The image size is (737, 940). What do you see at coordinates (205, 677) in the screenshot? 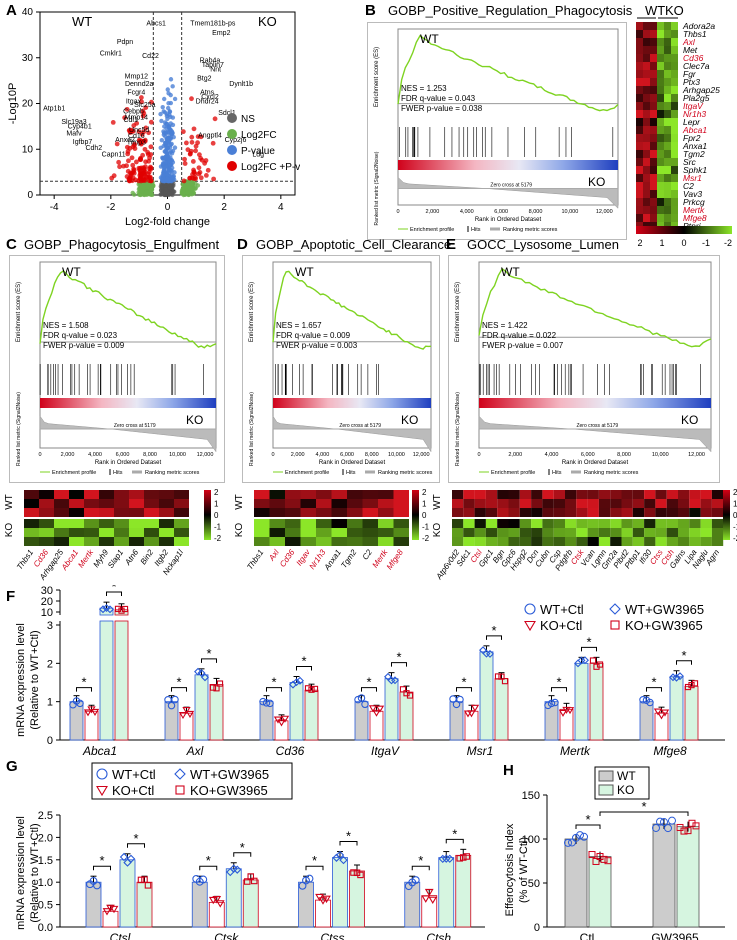
I see `data-marker-diamond` at bounding box center [205, 677].